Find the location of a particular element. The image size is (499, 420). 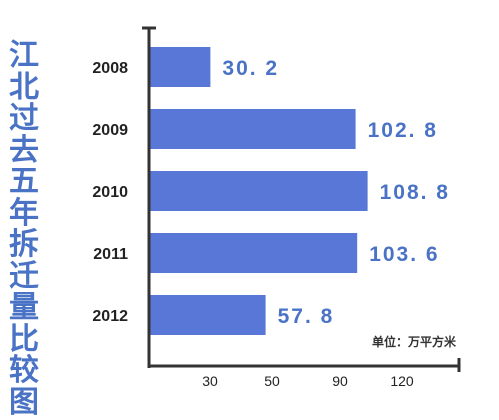

bar-2008 is located at coordinates (180, 67).